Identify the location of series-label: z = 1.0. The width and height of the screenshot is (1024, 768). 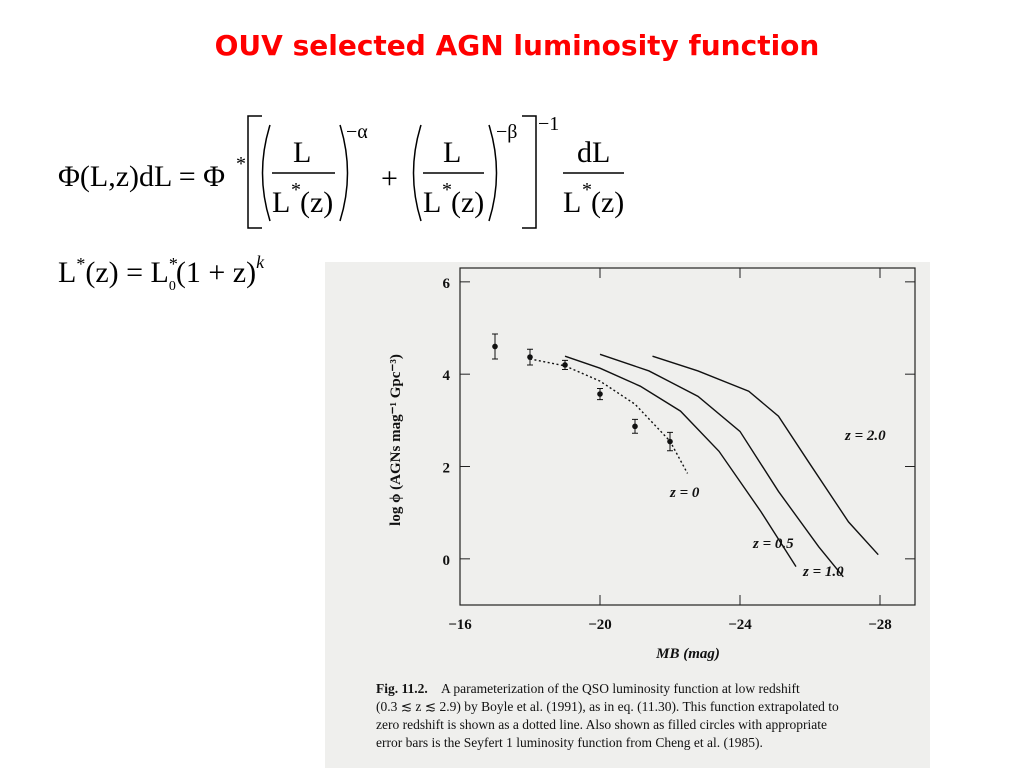
(823, 572).